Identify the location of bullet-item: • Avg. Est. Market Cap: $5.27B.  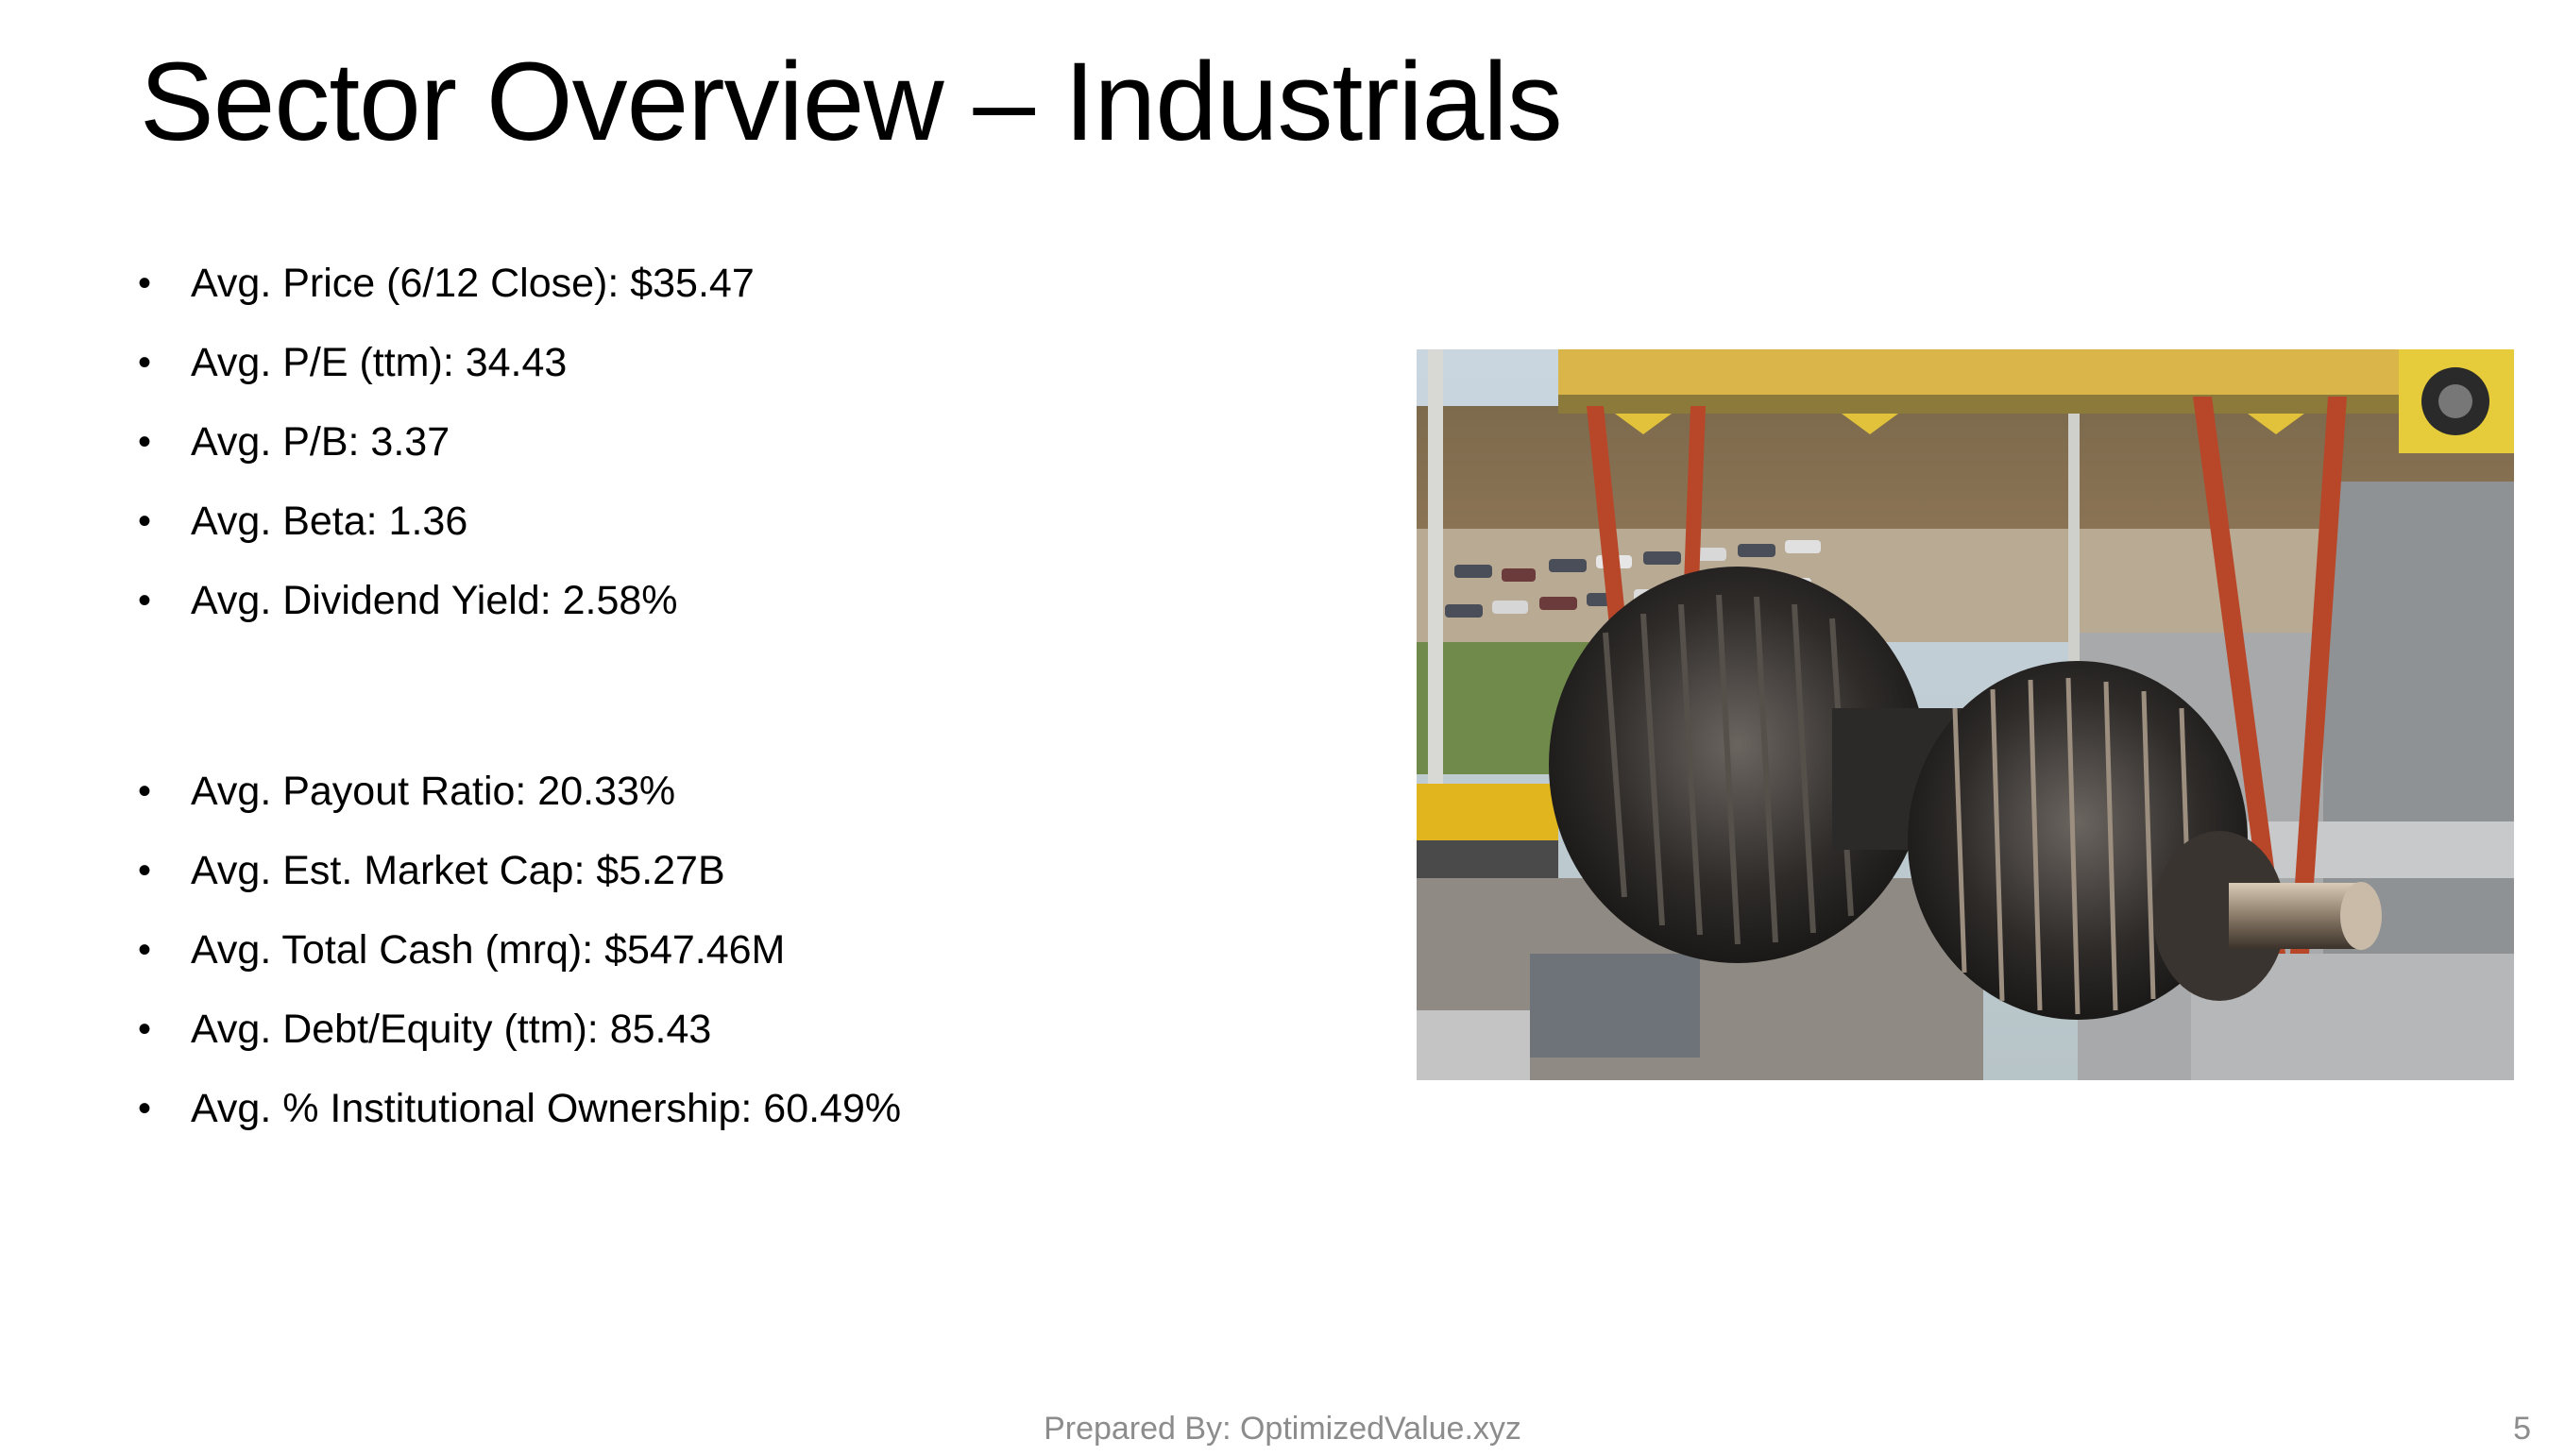
(752, 870).